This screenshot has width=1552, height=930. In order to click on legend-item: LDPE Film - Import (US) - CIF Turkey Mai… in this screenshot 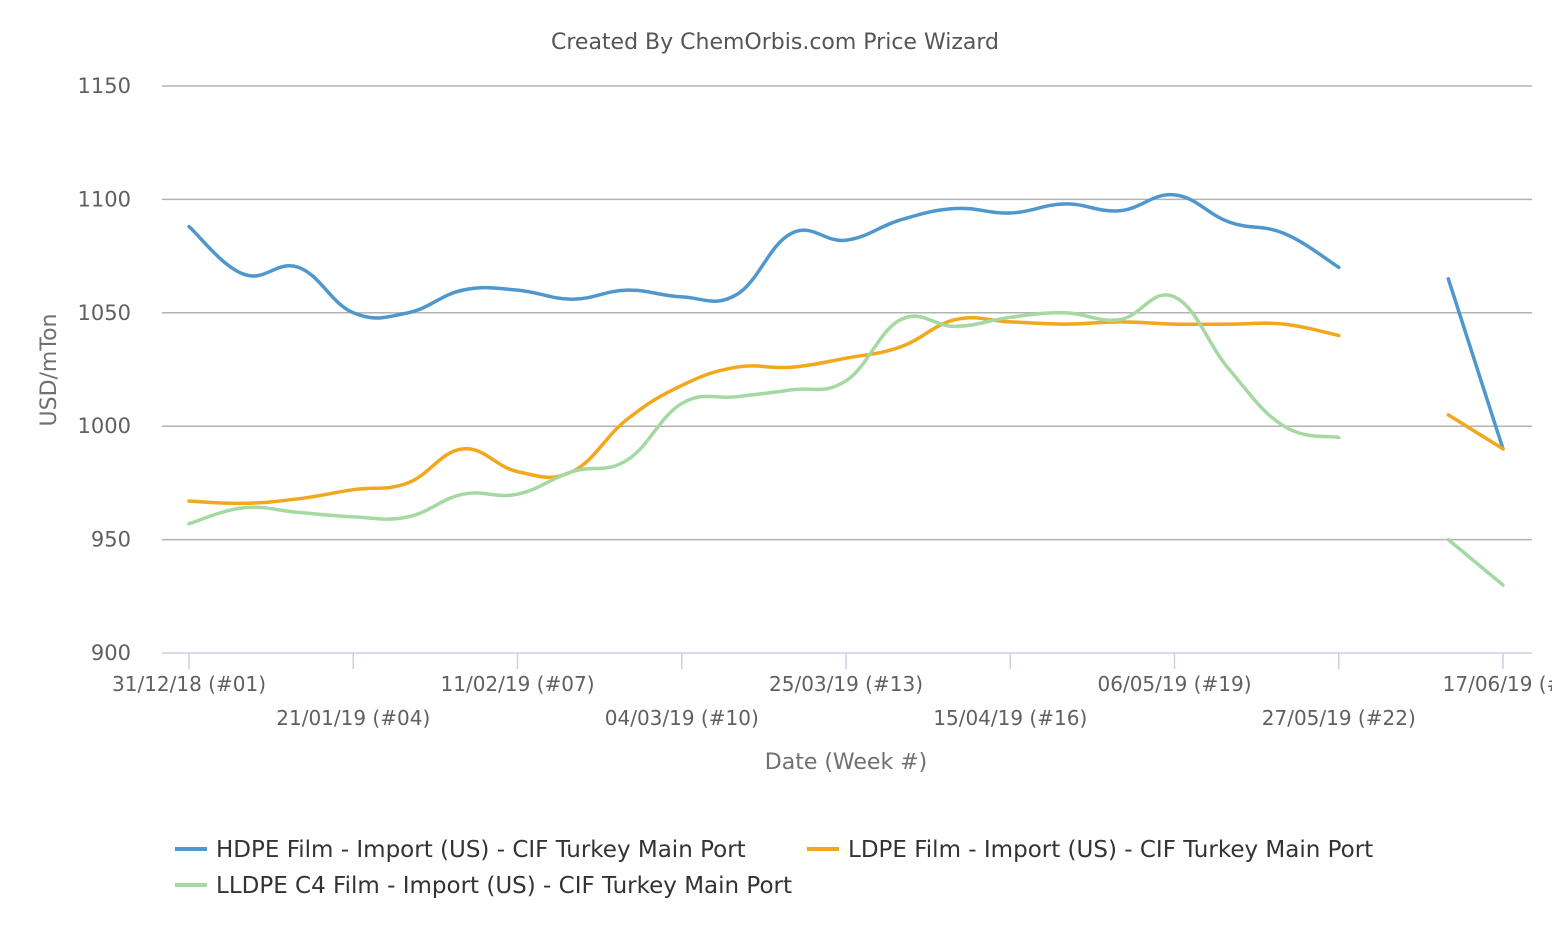, I will do `click(1090, 850)`.